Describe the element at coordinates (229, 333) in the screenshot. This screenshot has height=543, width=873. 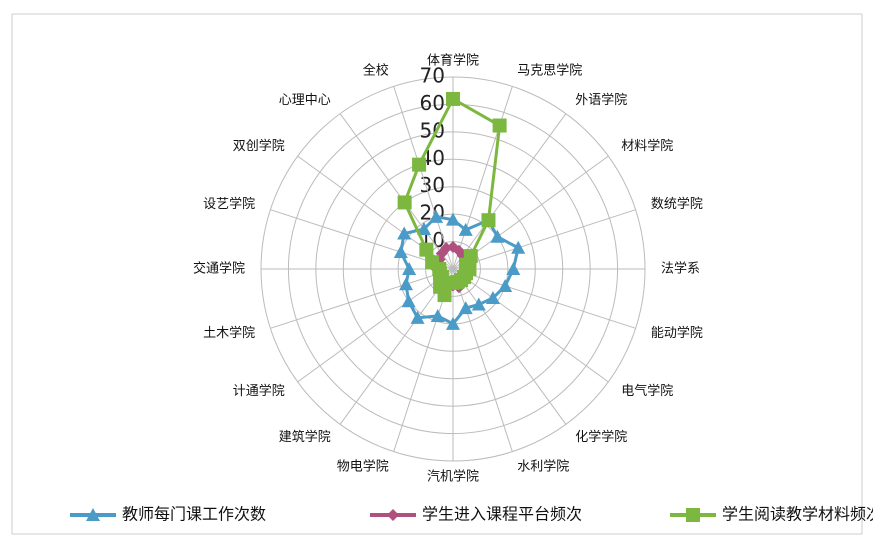
I see `category-label: 土木学院` at that location.